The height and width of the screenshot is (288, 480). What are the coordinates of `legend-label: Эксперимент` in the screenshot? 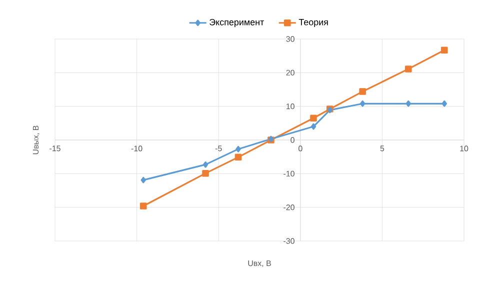 It's located at (237, 23).